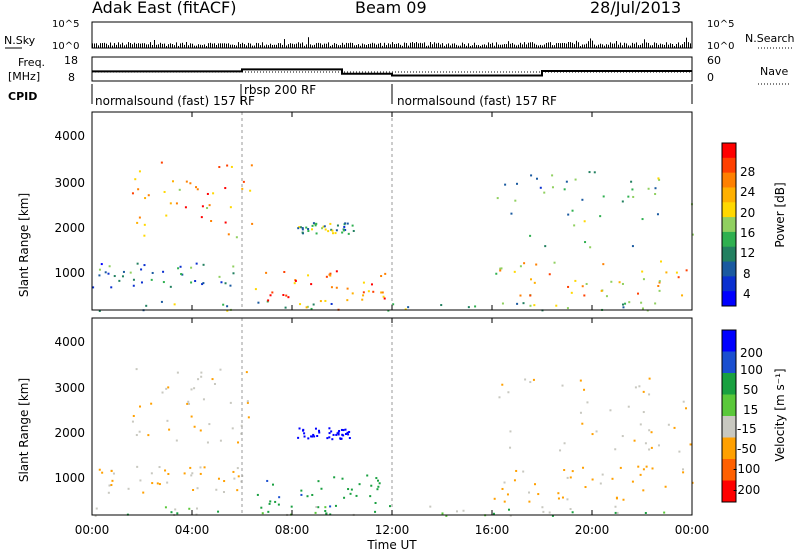  Describe the element at coordinates (750, 410) in the screenshot. I see `velocity-cbar-tick-15: 15` at that location.